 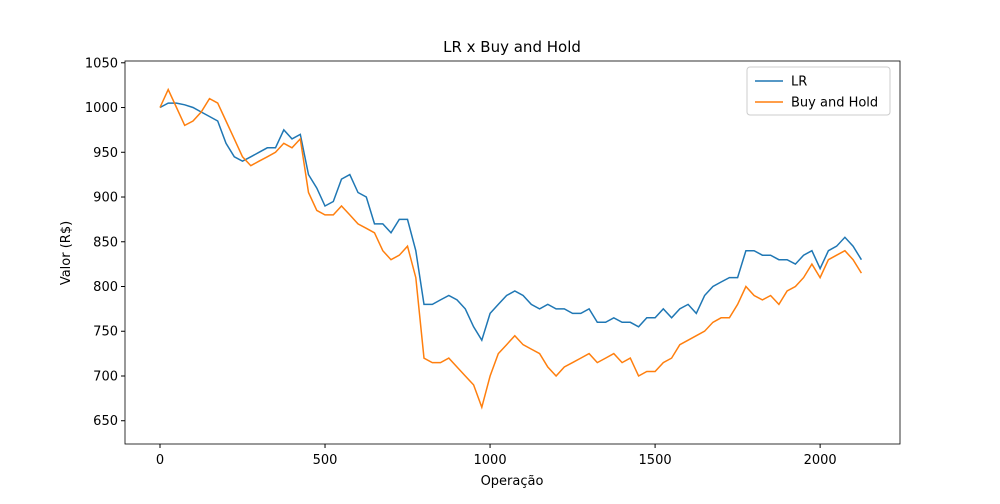 What do you see at coordinates (105, 421) in the screenshot?
I see `y-tick-label: 650` at bounding box center [105, 421].